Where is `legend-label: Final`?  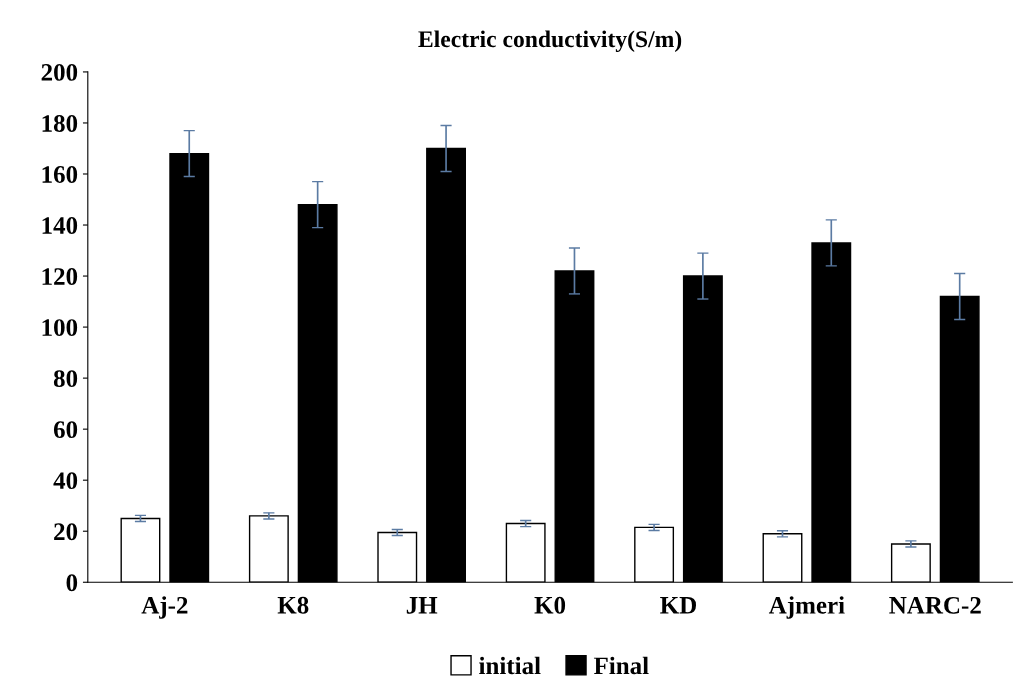
legend-label: Final is located at coordinates (621, 665).